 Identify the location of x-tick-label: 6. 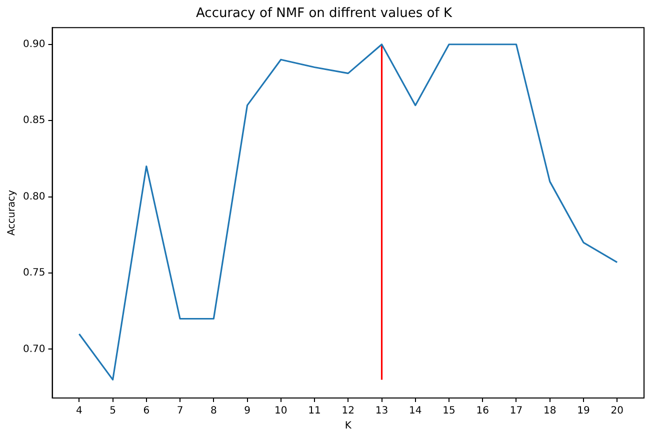
(146, 411).